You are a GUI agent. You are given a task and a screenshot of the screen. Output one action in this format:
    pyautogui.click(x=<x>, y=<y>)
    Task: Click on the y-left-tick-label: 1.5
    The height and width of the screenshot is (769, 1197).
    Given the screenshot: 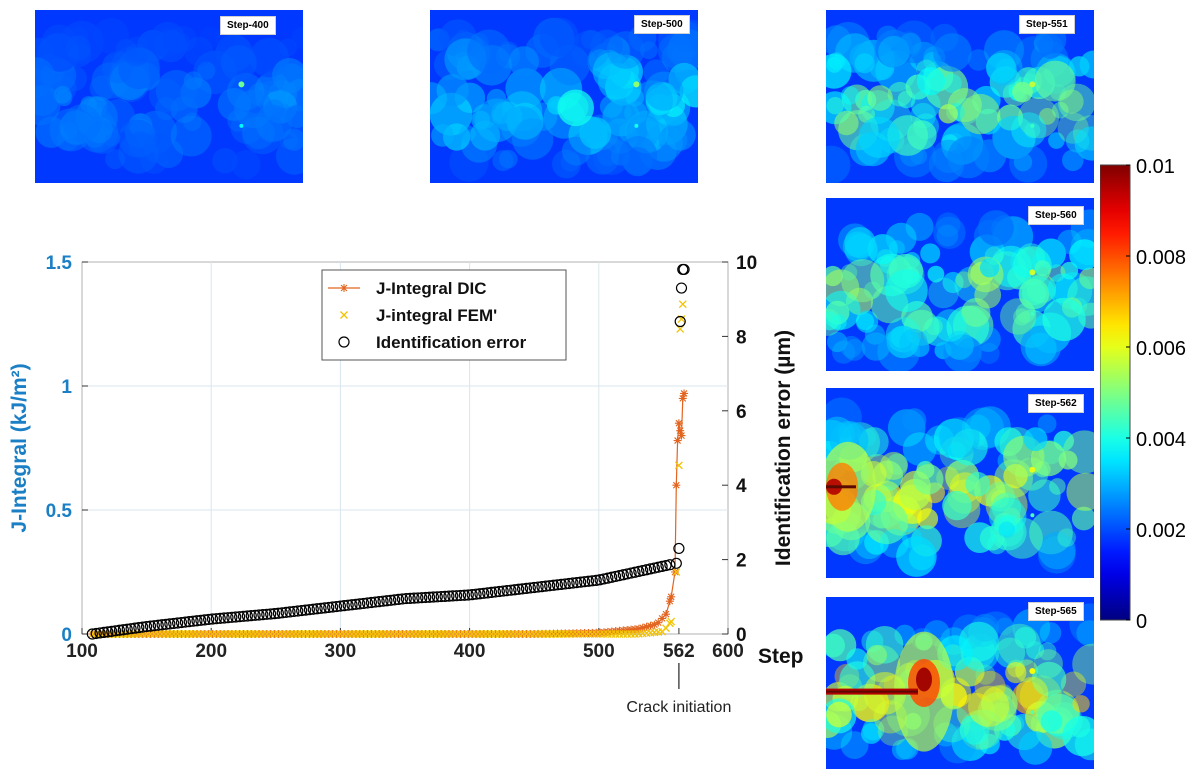 What is the action you would take?
    pyautogui.click(x=59, y=263)
    